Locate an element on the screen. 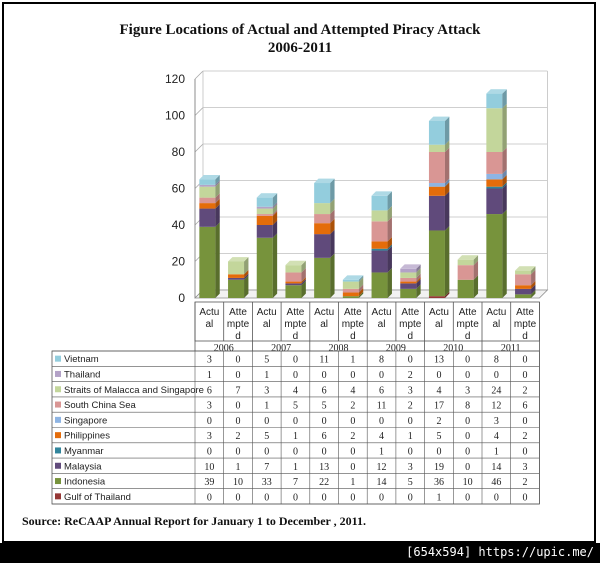  category-label: Actu is located at coordinates (496, 312).